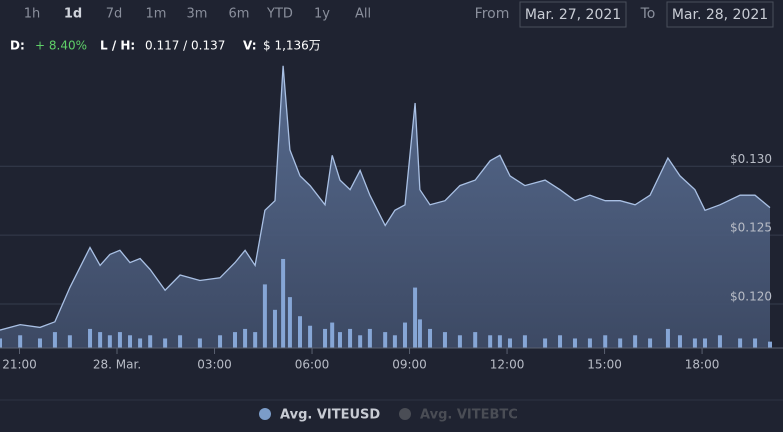  I want to click on to-value: Mar. 28, 2021, so click(720, 15).